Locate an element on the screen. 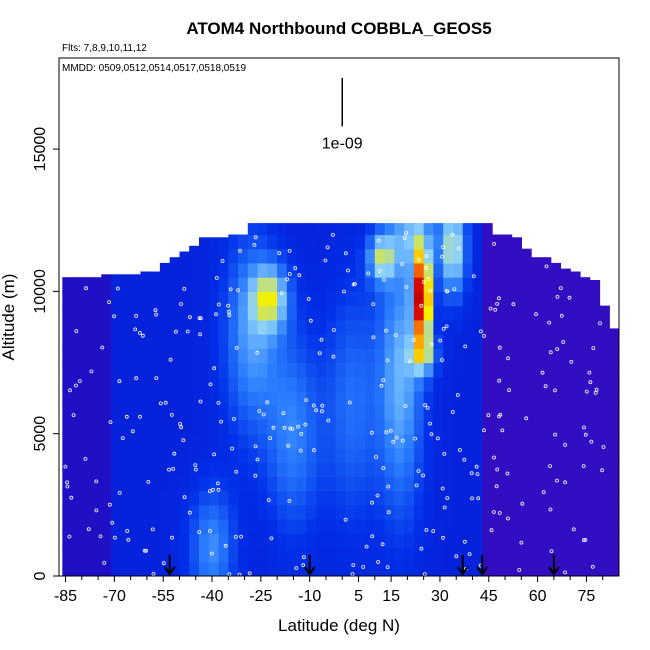 This screenshot has width=650, height=650. x-tick-label: -85 is located at coordinates (65, 596).